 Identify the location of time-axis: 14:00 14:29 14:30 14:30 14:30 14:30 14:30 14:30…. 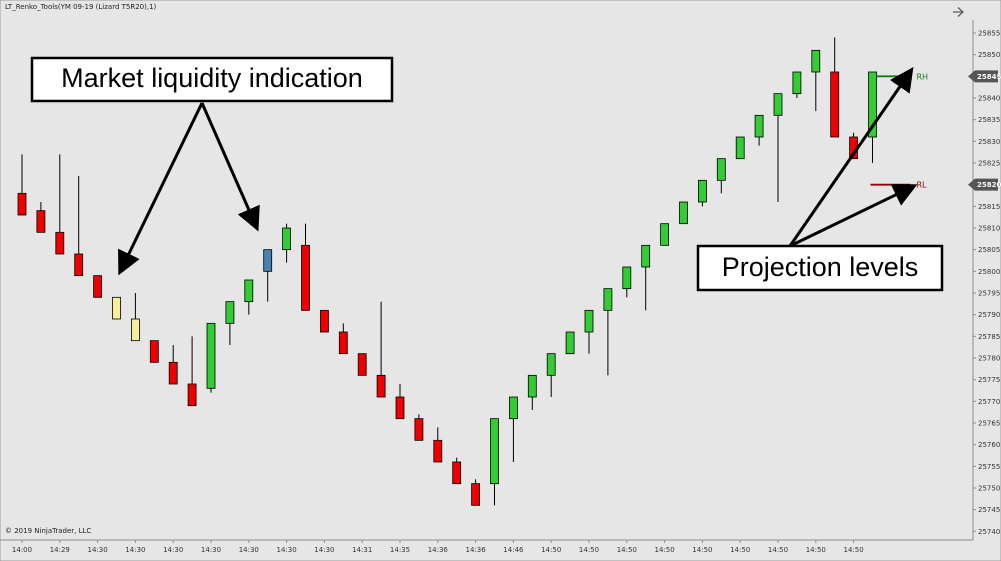
(438, 547).